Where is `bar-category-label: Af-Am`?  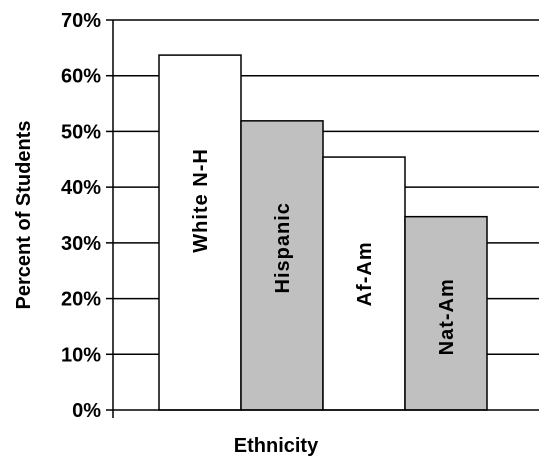 bar-category-label: Af-Am is located at coordinates (365, 273).